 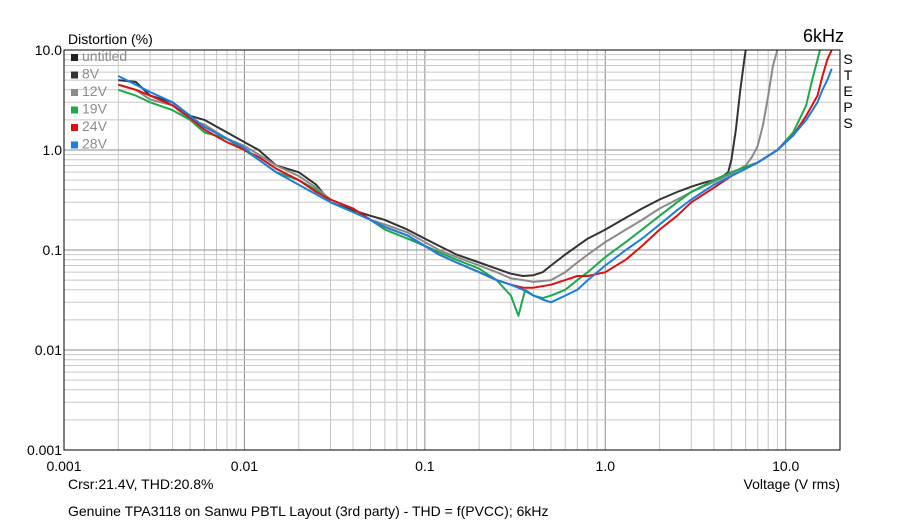 What do you see at coordinates (74, 75) in the screenshot?
I see `legend-swatch-8v` at bounding box center [74, 75].